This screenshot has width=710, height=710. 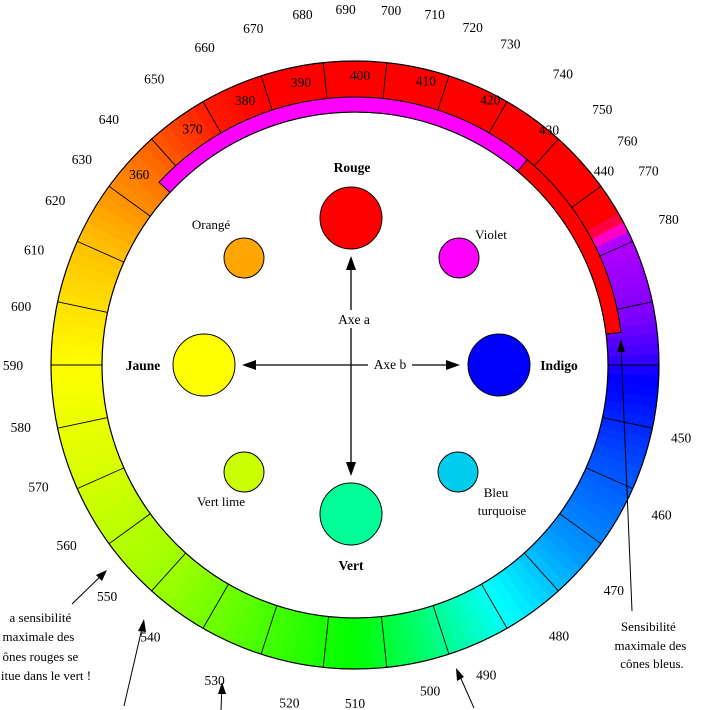 I want to click on wavelength-label: 510, so click(x=355, y=703).